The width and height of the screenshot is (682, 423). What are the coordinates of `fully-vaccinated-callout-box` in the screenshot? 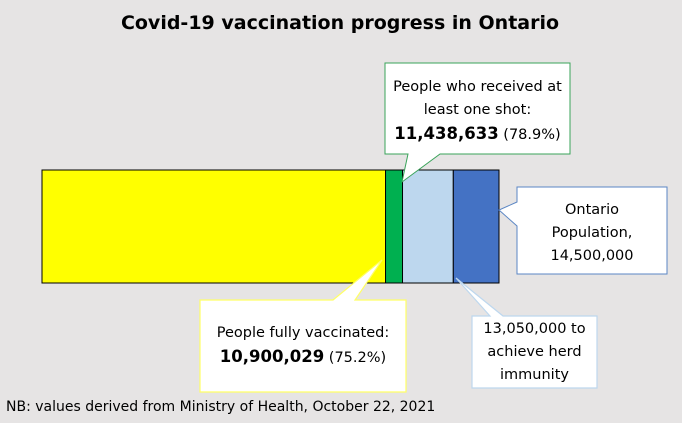 It's located at (303, 326).